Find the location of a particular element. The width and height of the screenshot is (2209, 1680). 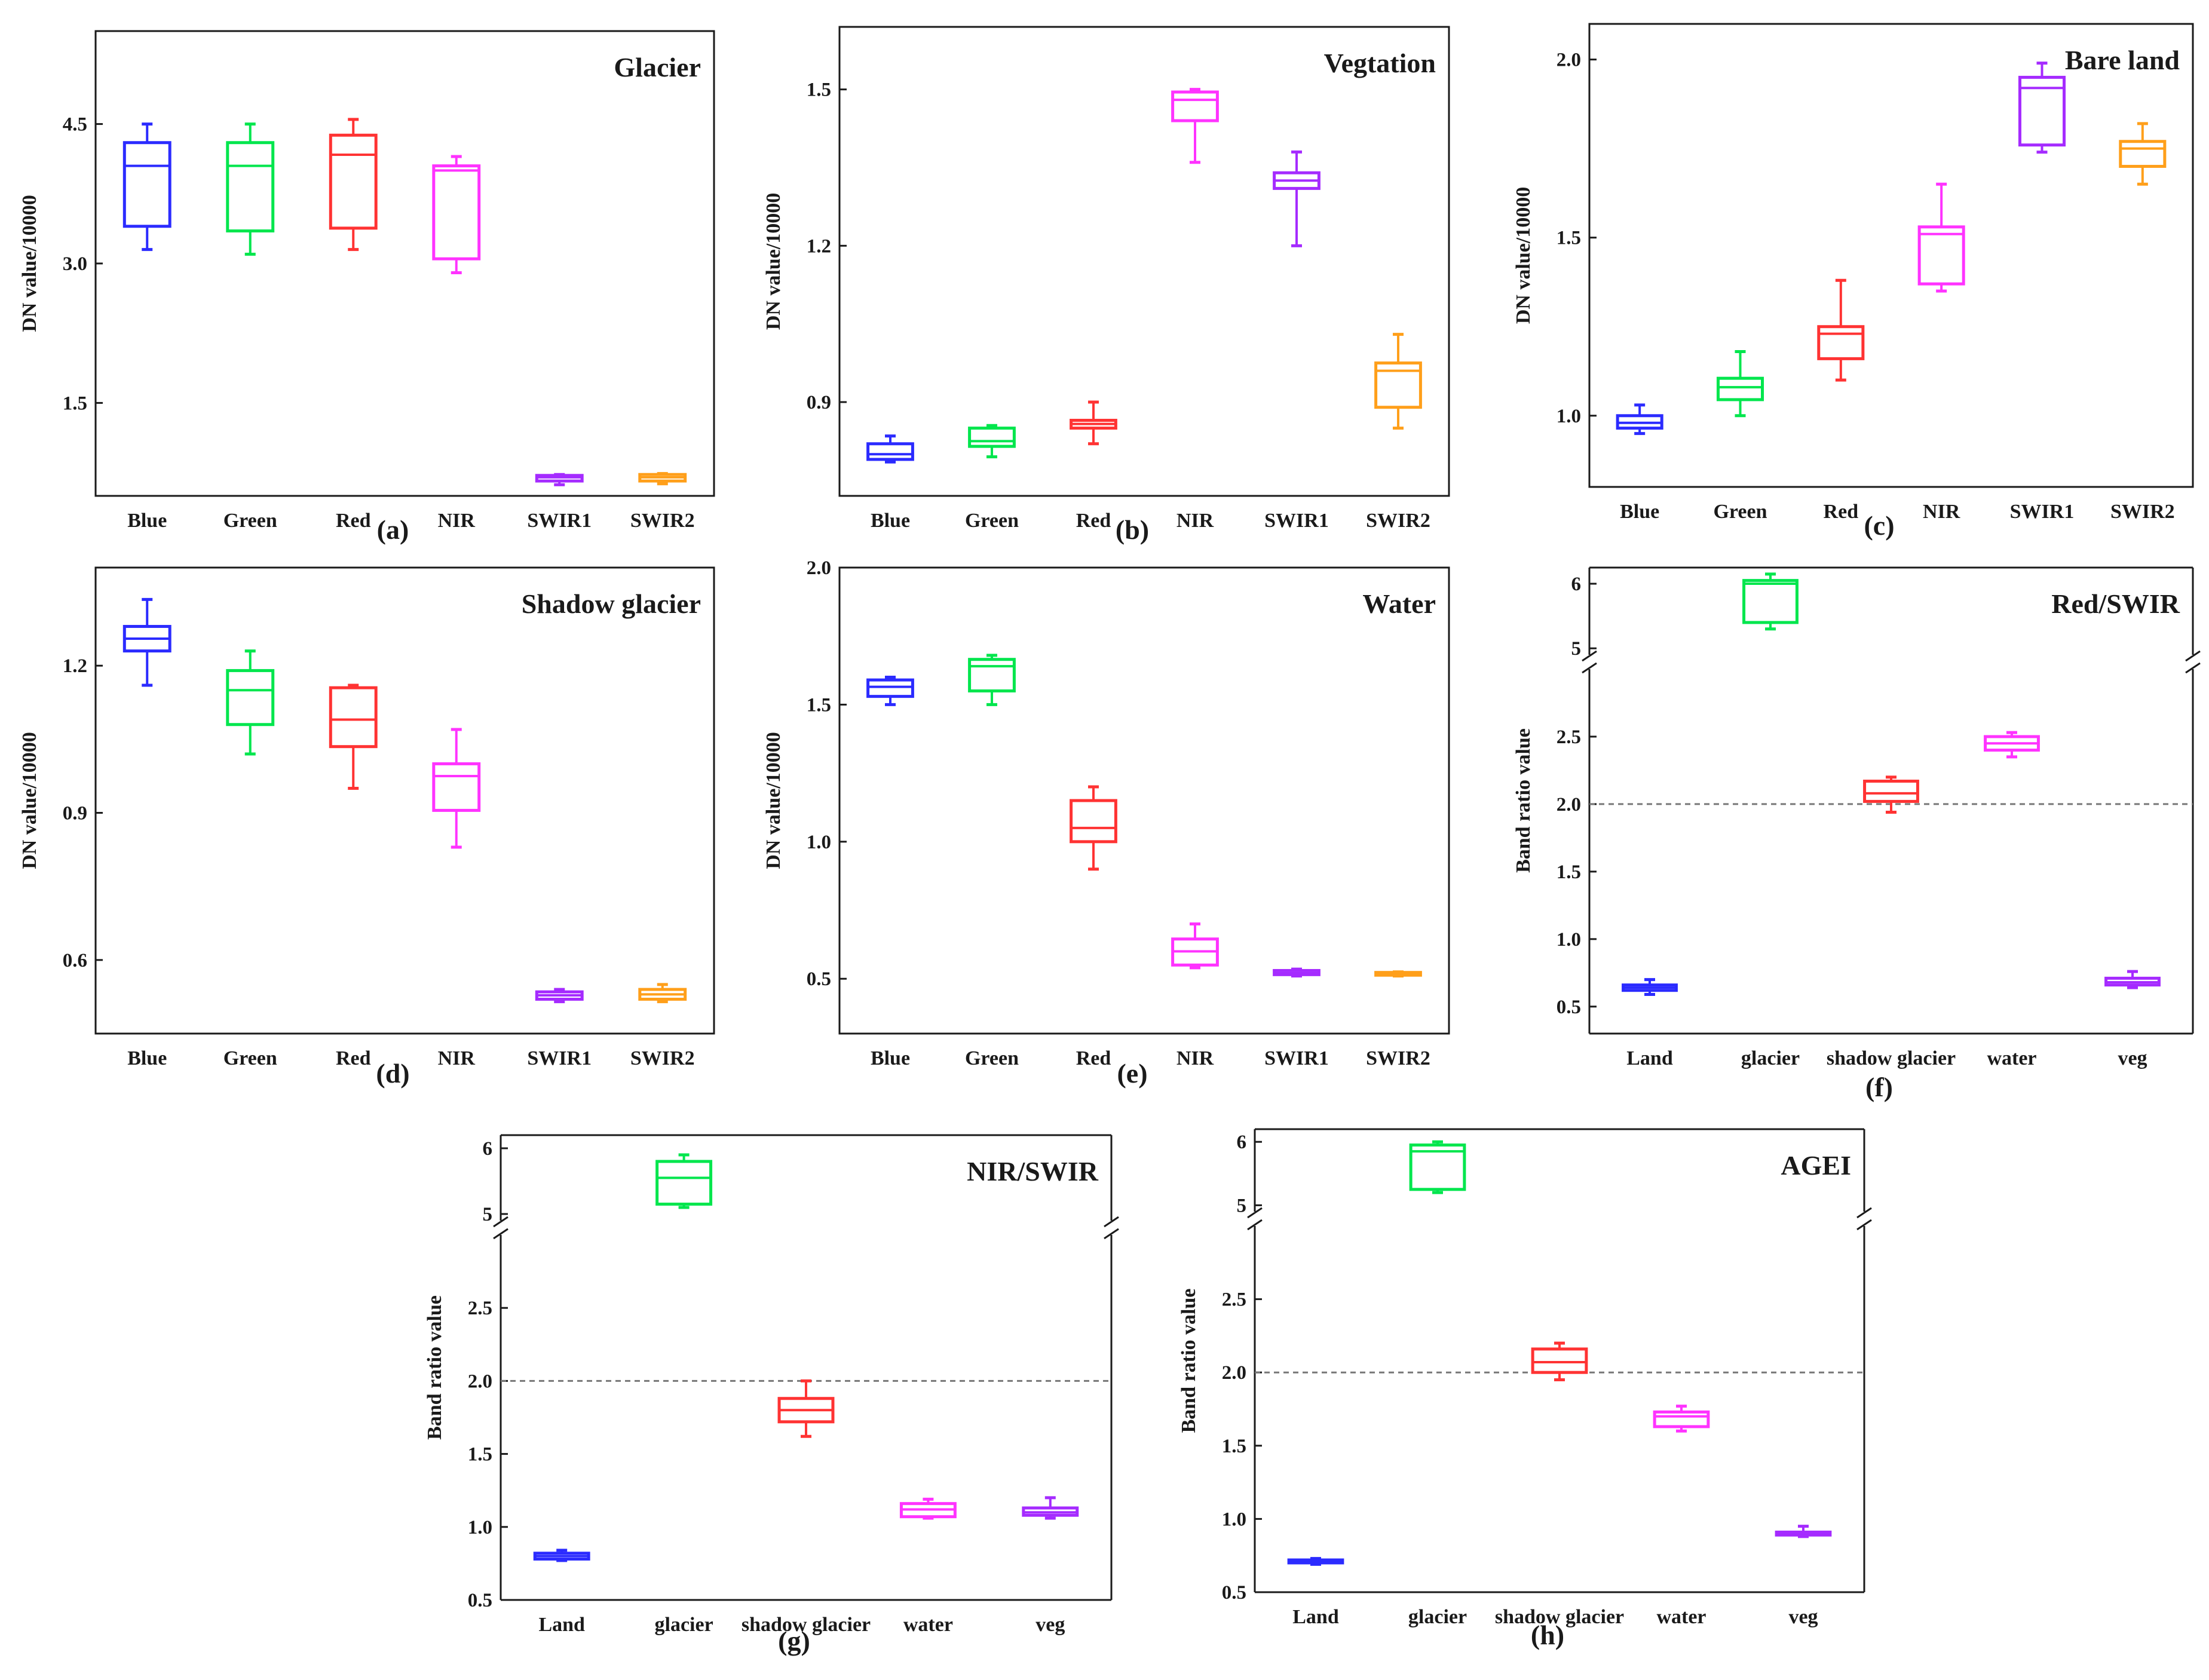

x-category-label: Land is located at coordinates (1315, 1617).